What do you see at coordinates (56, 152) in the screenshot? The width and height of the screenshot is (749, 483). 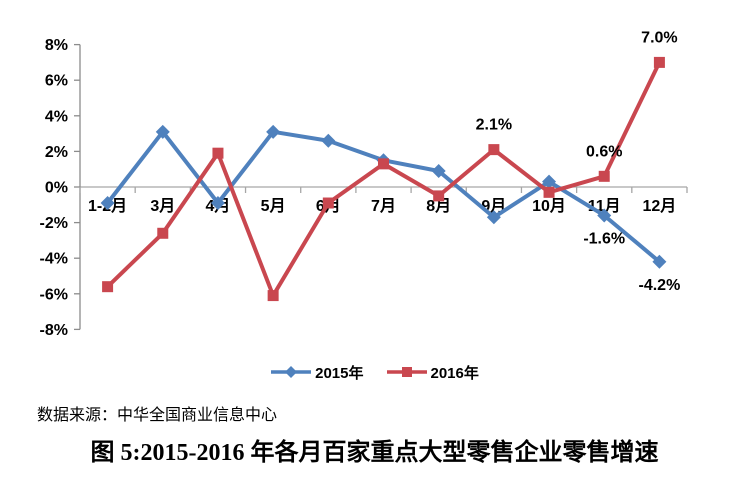 I see `y-tick-label: 2%` at bounding box center [56, 152].